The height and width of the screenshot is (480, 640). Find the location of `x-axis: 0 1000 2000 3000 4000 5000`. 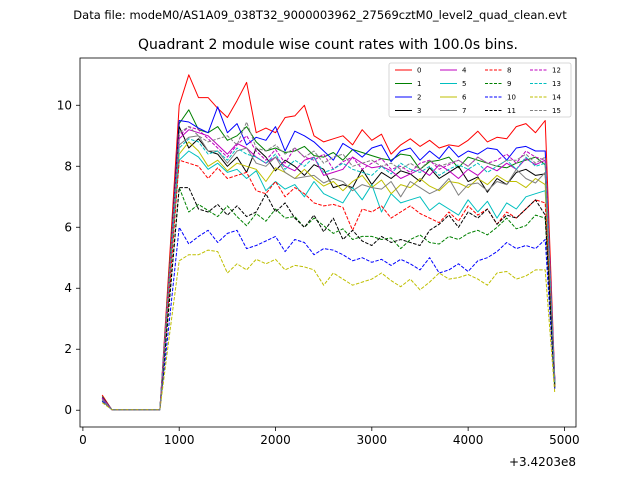

x-axis: 0 1000 2000 3000 4000 5000 is located at coordinates (329, 437).